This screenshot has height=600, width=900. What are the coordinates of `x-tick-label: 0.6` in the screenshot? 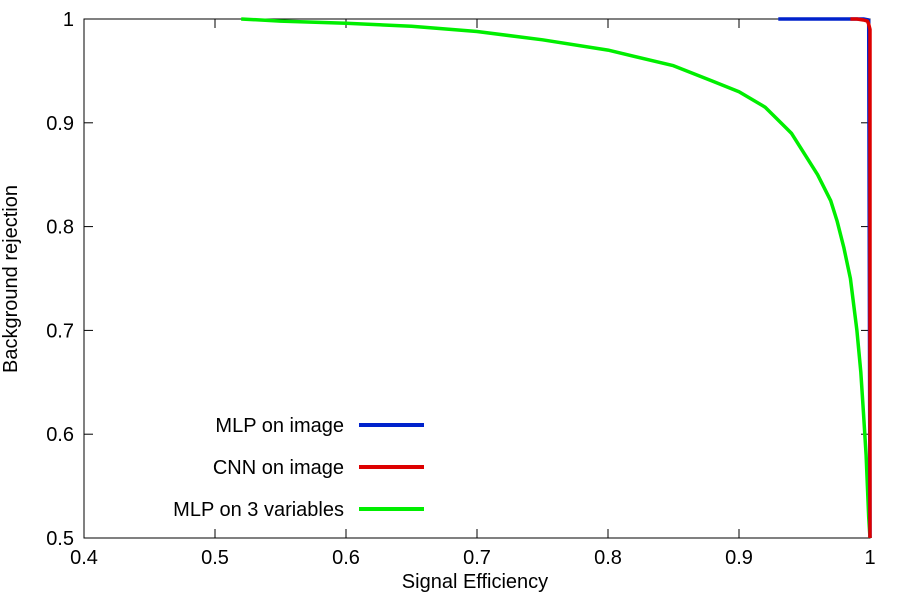 It's located at (346, 558).